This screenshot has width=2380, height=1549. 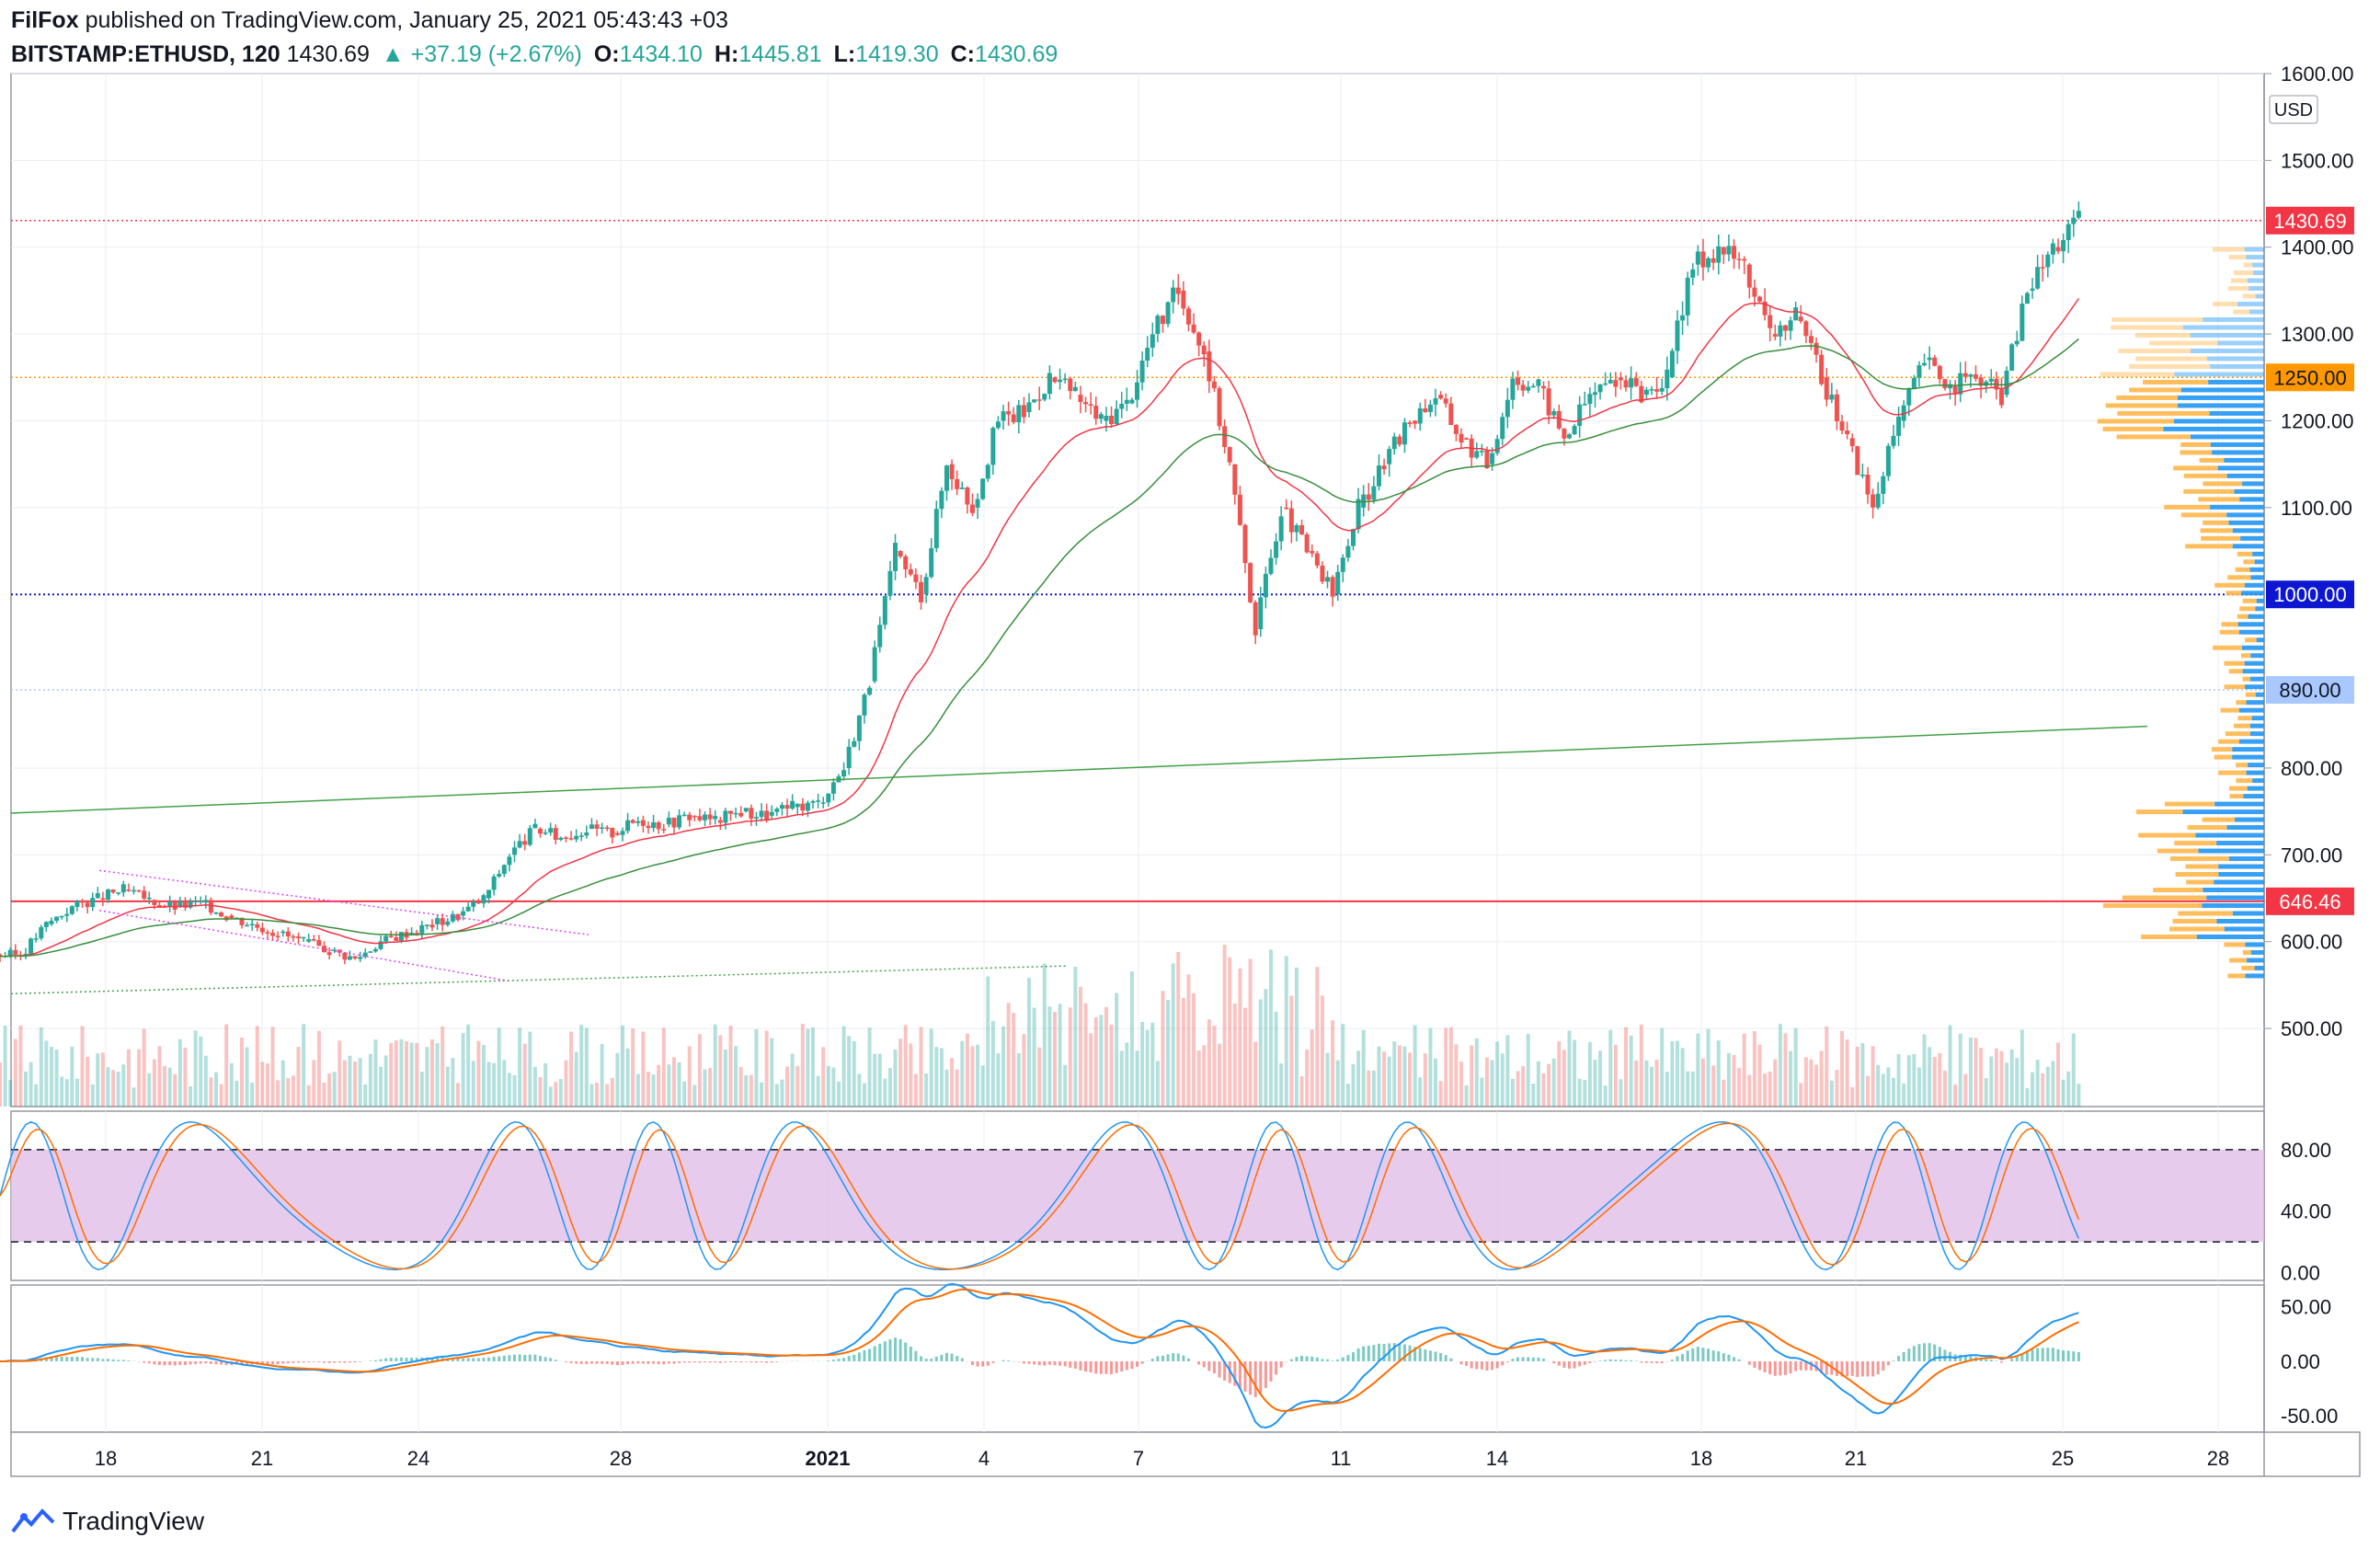 What do you see at coordinates (2311, 769) in the screenshot?
I see `price-tick-label: 800.00` at bounding box center [2311, 769].